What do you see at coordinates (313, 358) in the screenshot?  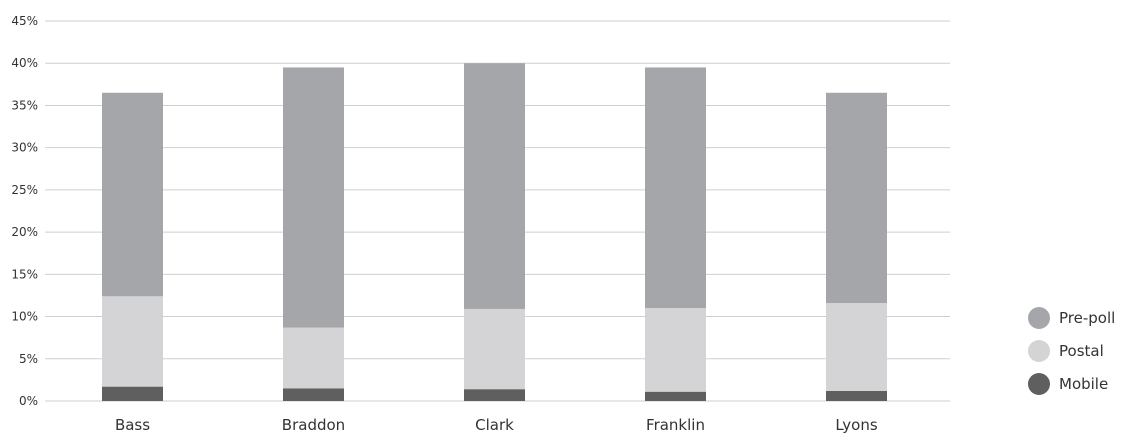 I see `bar-segment-postal-braddon` at bounding box center [313, 358].